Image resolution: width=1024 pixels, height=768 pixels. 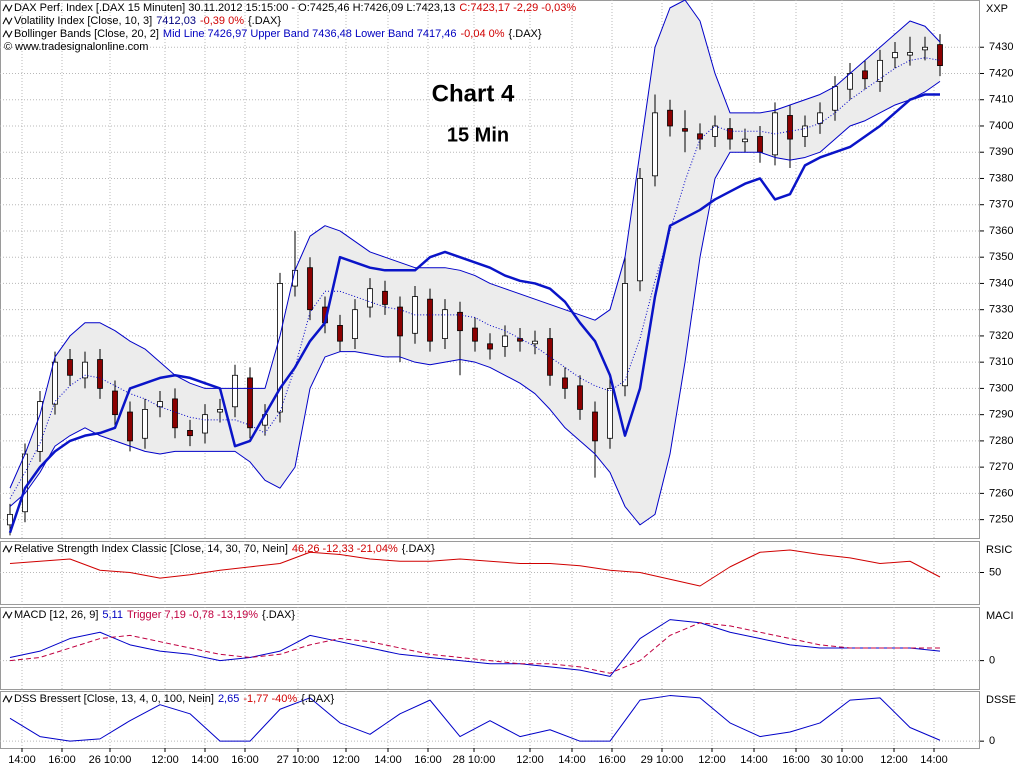 What do you see at coordinates (478, 135) in the screenshot?
I see `annotation: 15 Min` at bounding box center [478, 135].